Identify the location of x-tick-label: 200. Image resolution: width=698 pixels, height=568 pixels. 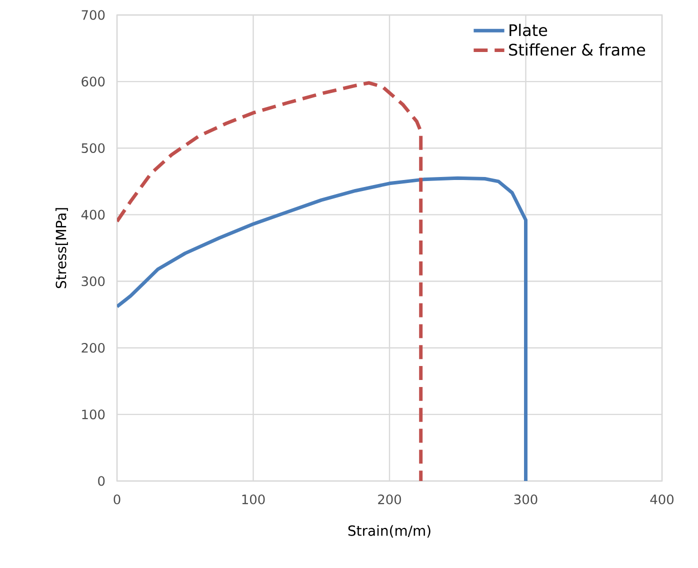
(389, 499).